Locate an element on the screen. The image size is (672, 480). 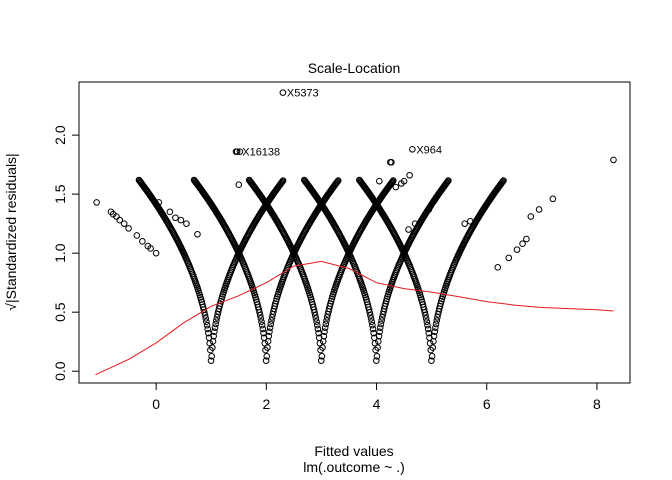
x-tick-label: 2 is located at coordinates (266, 404).